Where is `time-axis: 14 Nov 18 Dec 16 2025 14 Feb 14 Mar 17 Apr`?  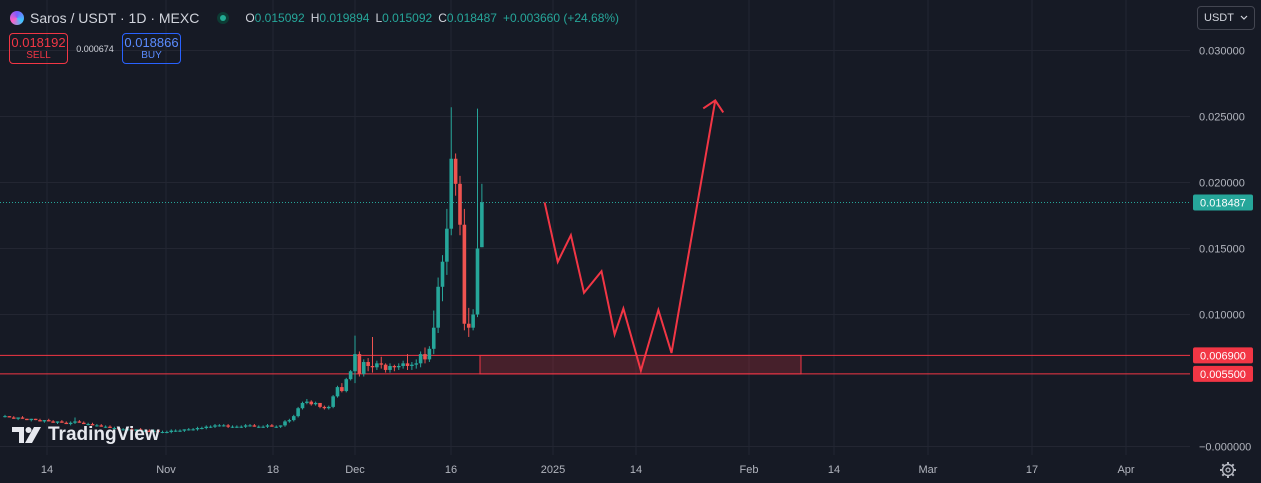
time-axis: 14 Nov 18 Dec 16 2025 14 Feb 14 Mar 17 Apr is located at coordinates (588, 470).